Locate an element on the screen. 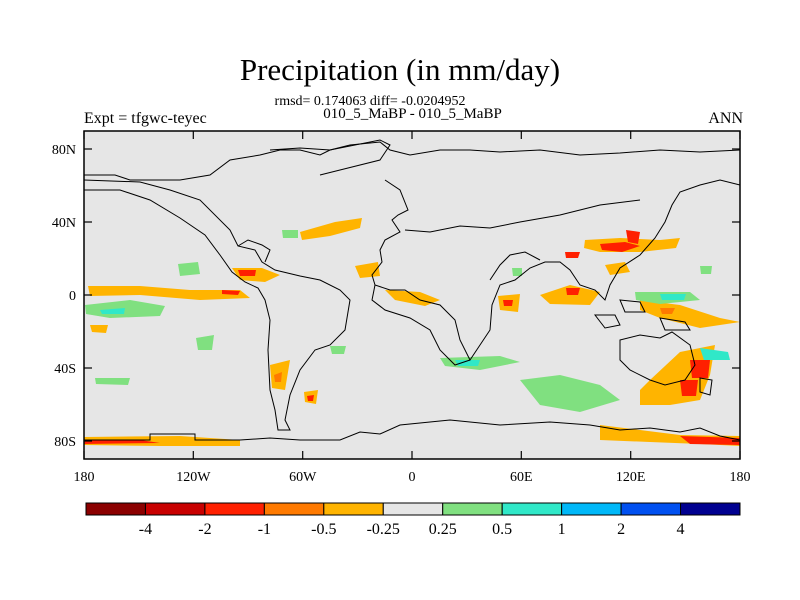 The image size is (800, 600). lon-tick-label: 0 is located at coordinates (412, 477).